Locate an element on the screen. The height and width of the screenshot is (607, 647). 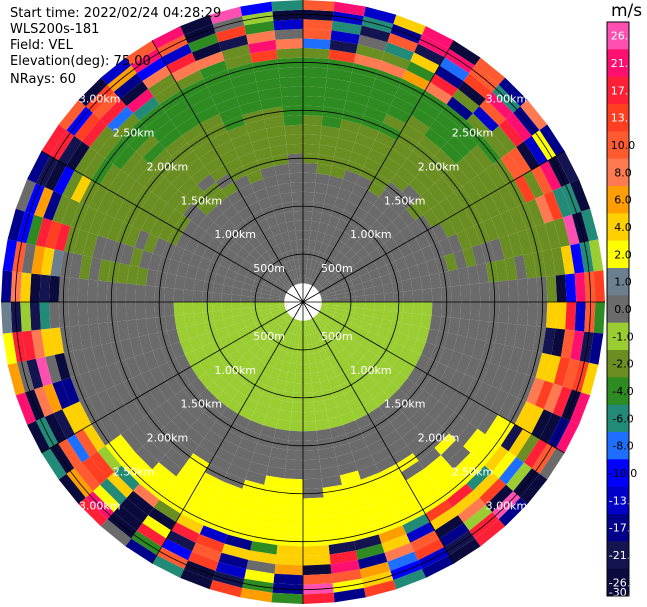
range-ring-label: 500m is located at coordinates (269, 336).